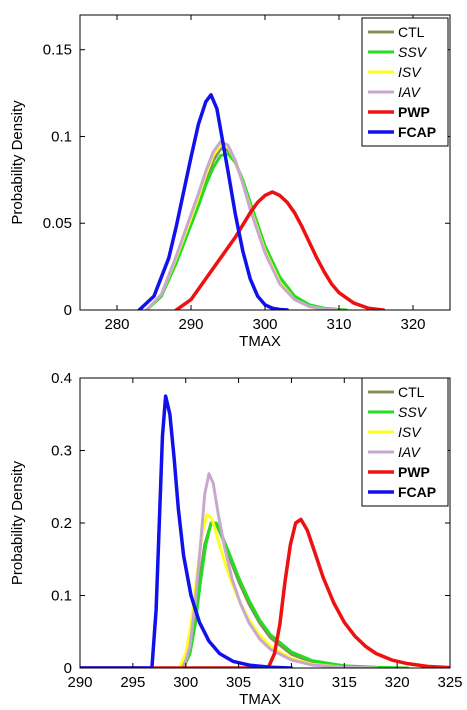 The height and width of the screenshot is (710, 467). What do you see at coordinates (61, 451) in the screenshot?
I see `y-tick-label: 0.3` at bounding box center [61, 451].